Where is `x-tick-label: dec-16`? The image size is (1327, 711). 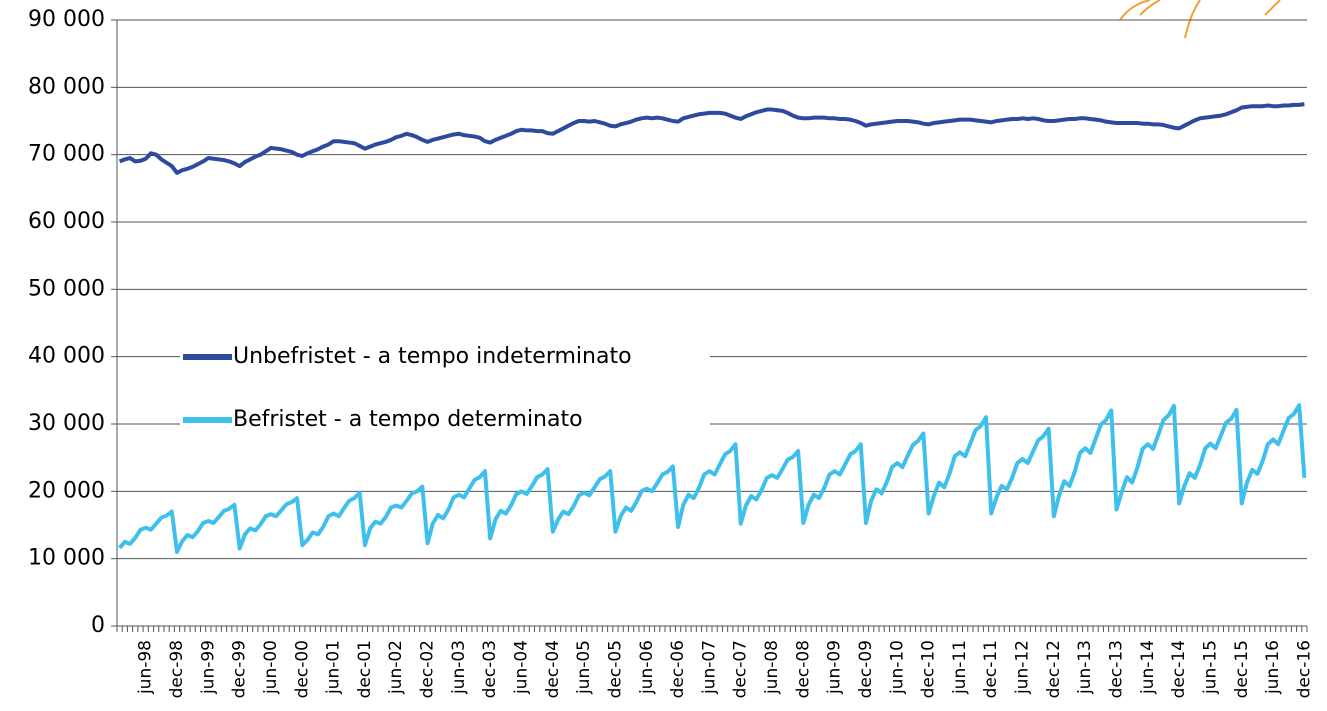
x-tick-label: dec-16 is located at coordinates (1304, 669).